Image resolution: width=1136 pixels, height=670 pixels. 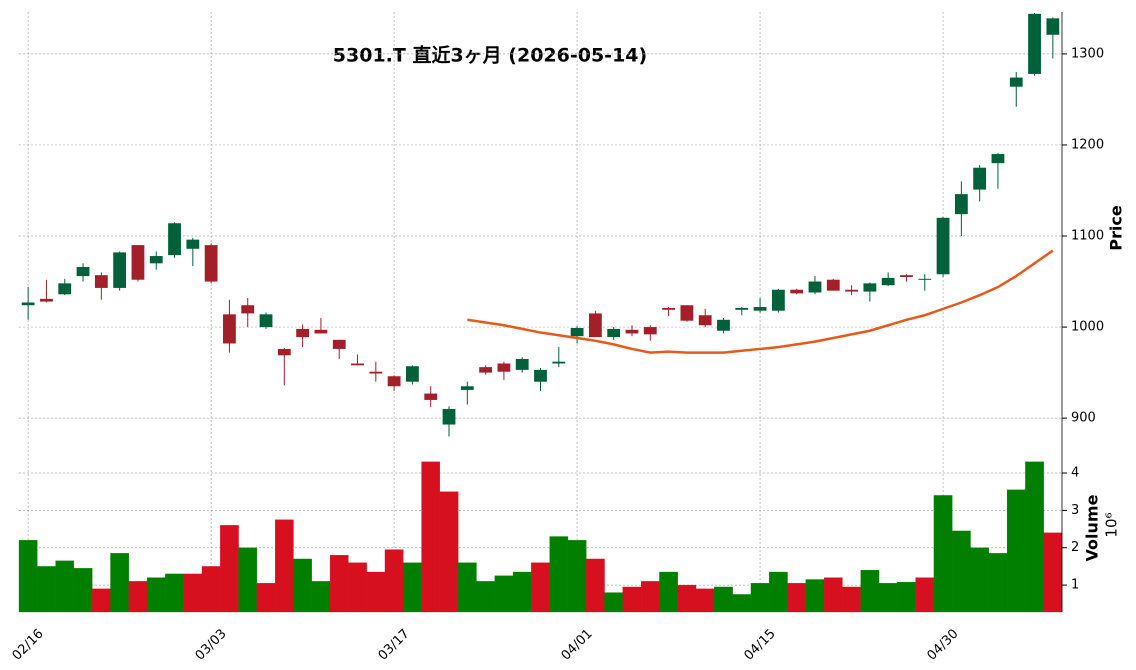 I want to click on y-tick-label: 2, so click(x=1075, y=547).